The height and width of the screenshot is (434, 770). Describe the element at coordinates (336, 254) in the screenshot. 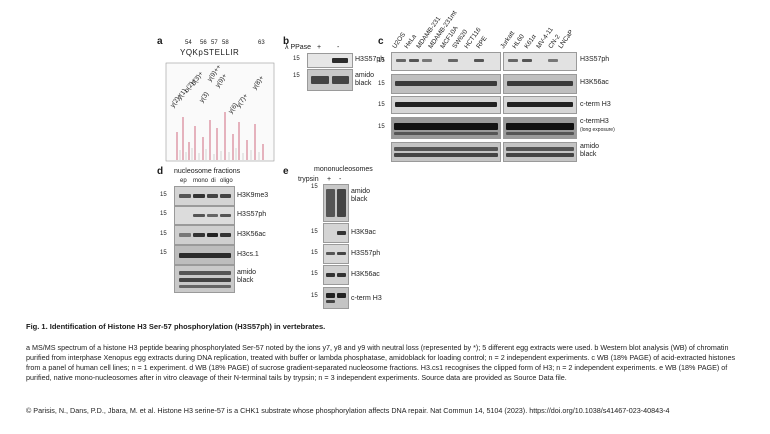

I see `blot-e-h3s57ph` at that location.